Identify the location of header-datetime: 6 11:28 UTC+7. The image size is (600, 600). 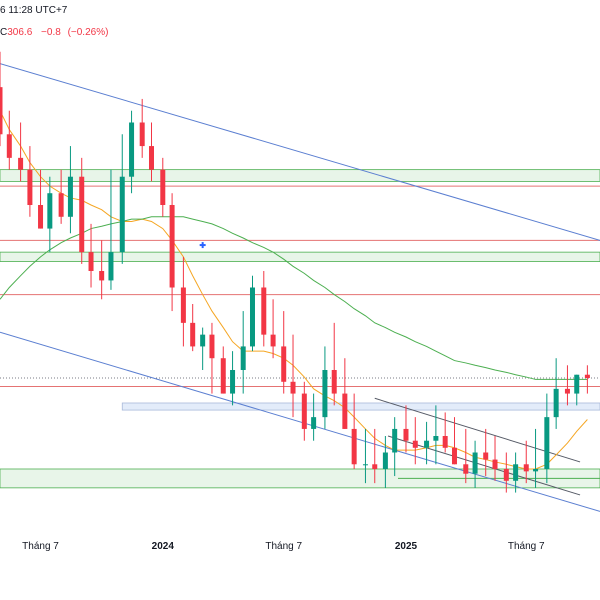
(34, 10).